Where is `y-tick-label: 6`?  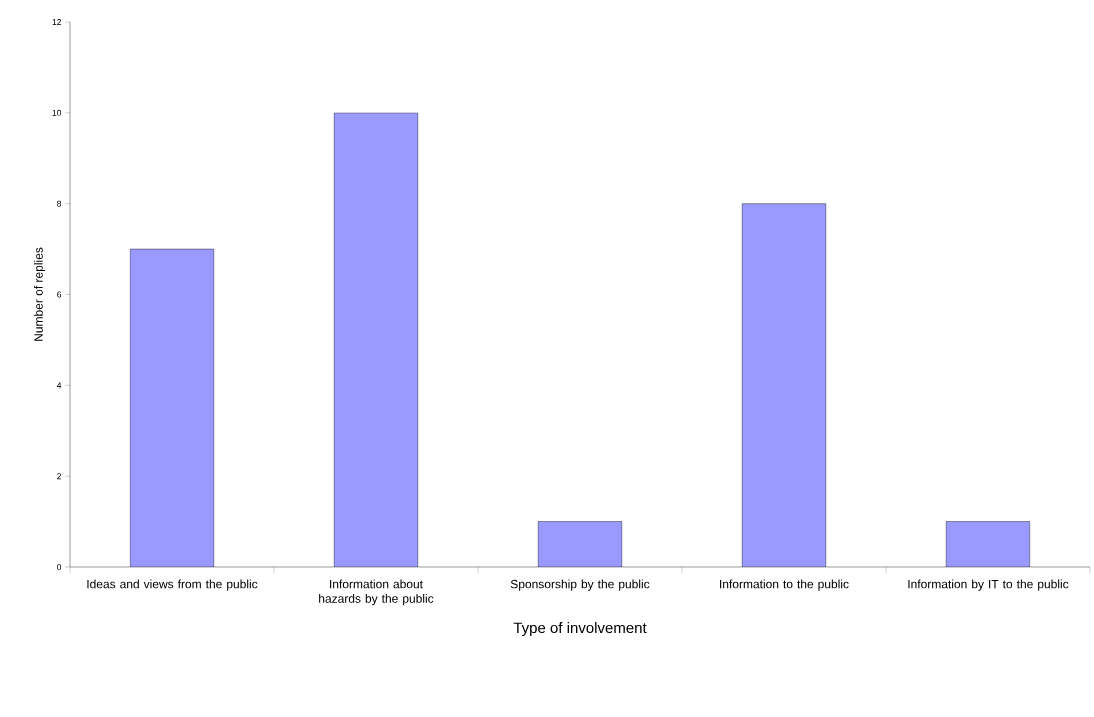
y-tick-label: 6 is located at coordinates (59, 294).